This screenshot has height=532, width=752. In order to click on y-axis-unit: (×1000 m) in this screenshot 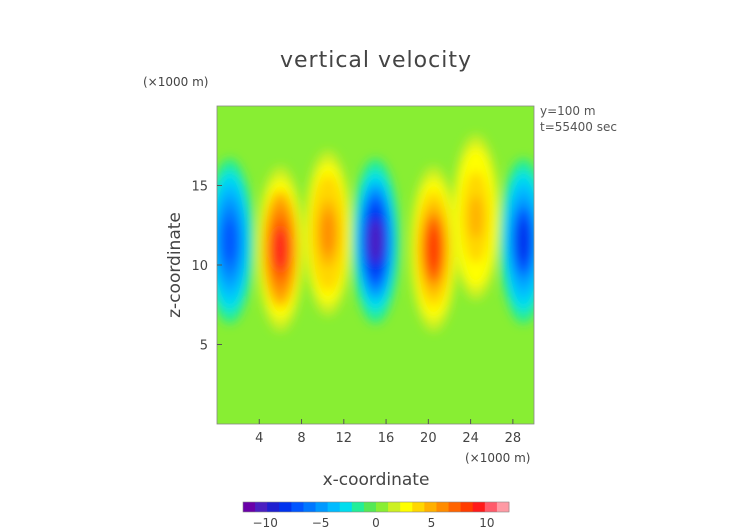, I will do `click(176, 82)`.